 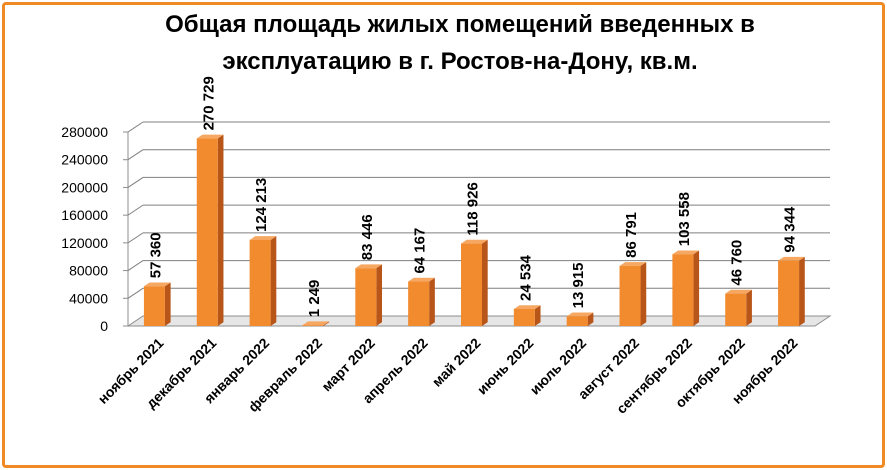 I want to click on category-label: май 2022, so click(x=456, y=362).